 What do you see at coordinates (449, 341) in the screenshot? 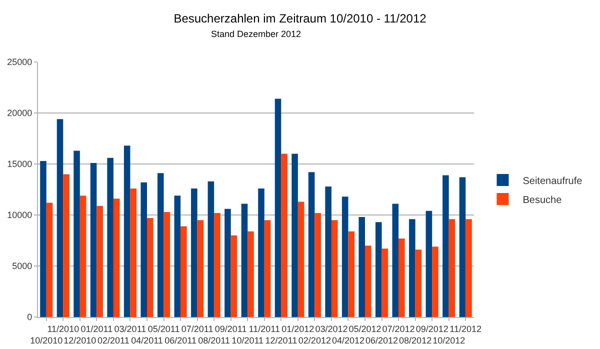
I see `x-tick-label: 10/2012` at bounding box center [449, 341].